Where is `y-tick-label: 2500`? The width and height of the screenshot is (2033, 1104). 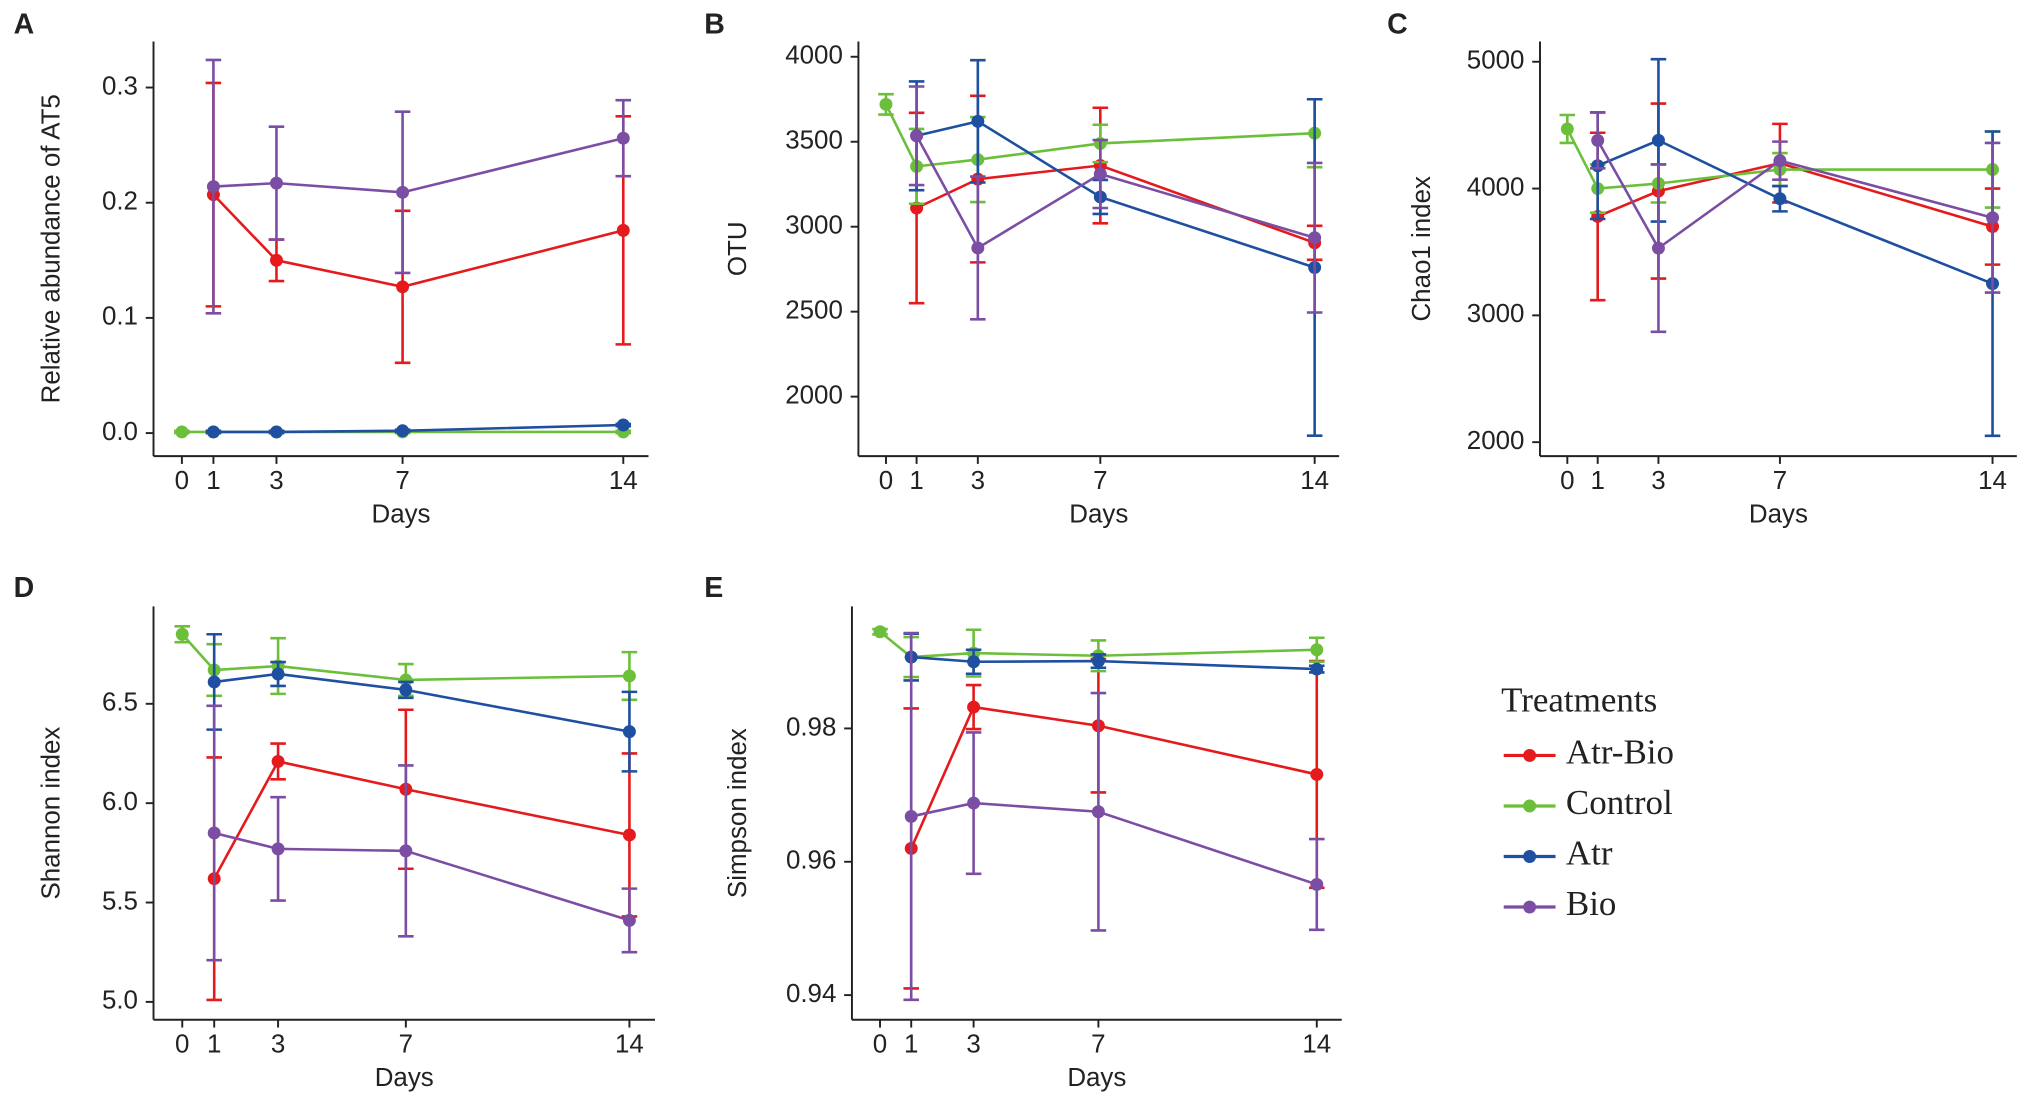 y-tick-label: 2500 is located at coordinates (814, 311).